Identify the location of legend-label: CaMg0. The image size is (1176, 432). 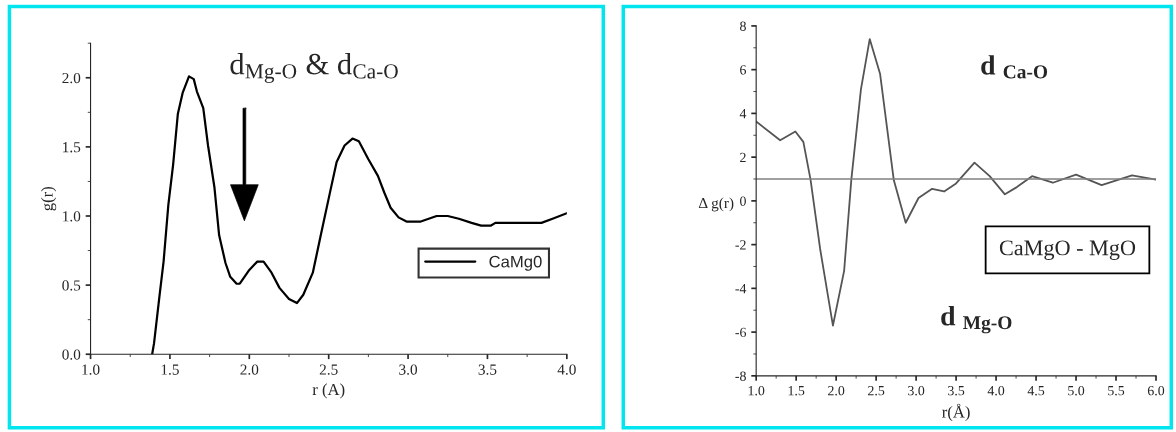
(515, 263).